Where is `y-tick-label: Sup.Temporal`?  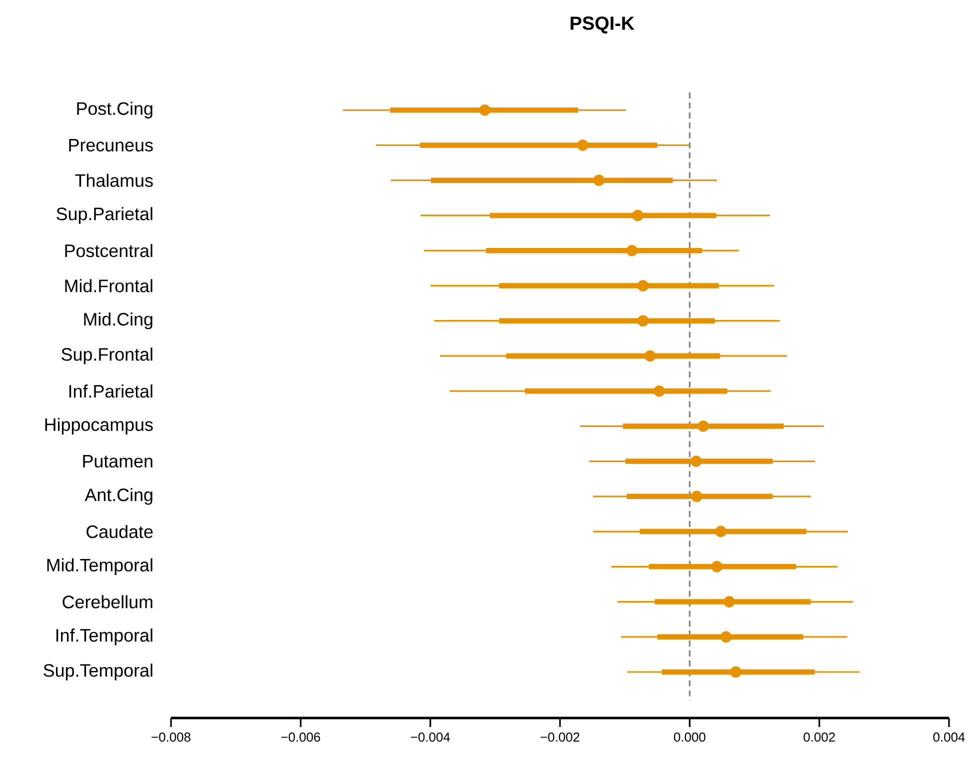
y-tick-label: Sup.Temporal is located at coordinates (98, 672).